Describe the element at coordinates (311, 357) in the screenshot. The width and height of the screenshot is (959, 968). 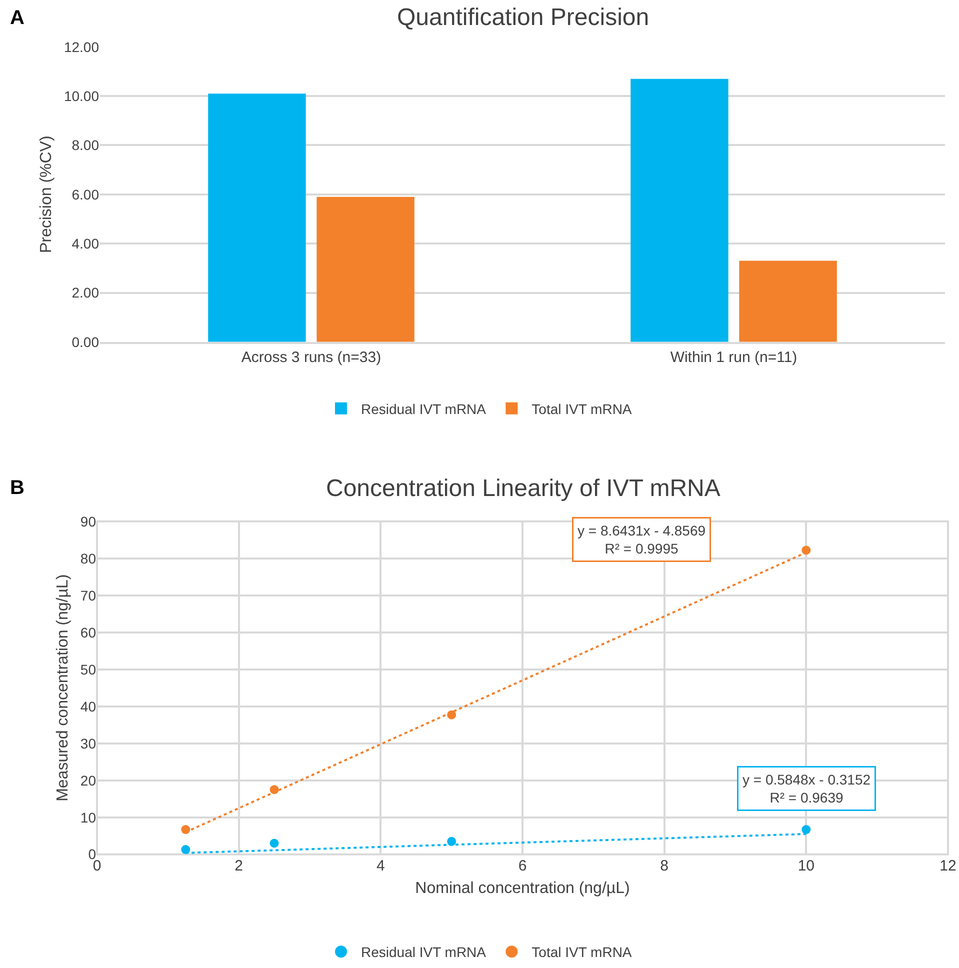
I see `x-tick-label: Across 3 runs (n=33)` at that location.